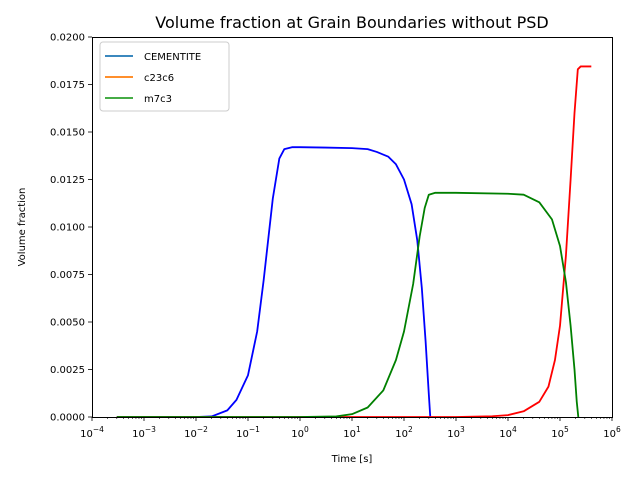 Image resolution: width=640 pixels, height=480 pixels. Describe the element at coordinates (144, 432) in the screenshot. I see `x-tick-label: 10⁻³` at that location.